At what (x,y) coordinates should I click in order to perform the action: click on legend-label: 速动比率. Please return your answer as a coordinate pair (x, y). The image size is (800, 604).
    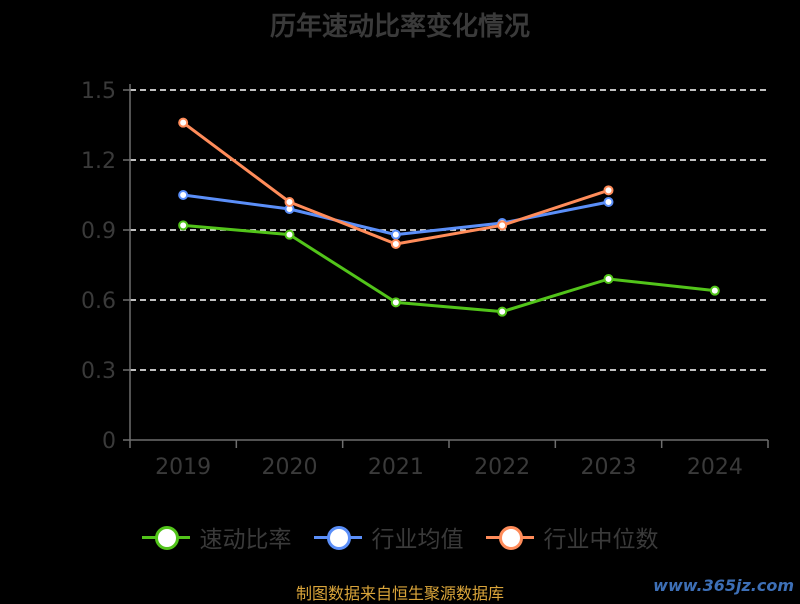
    Looking at the image, I should click on (245, 540).